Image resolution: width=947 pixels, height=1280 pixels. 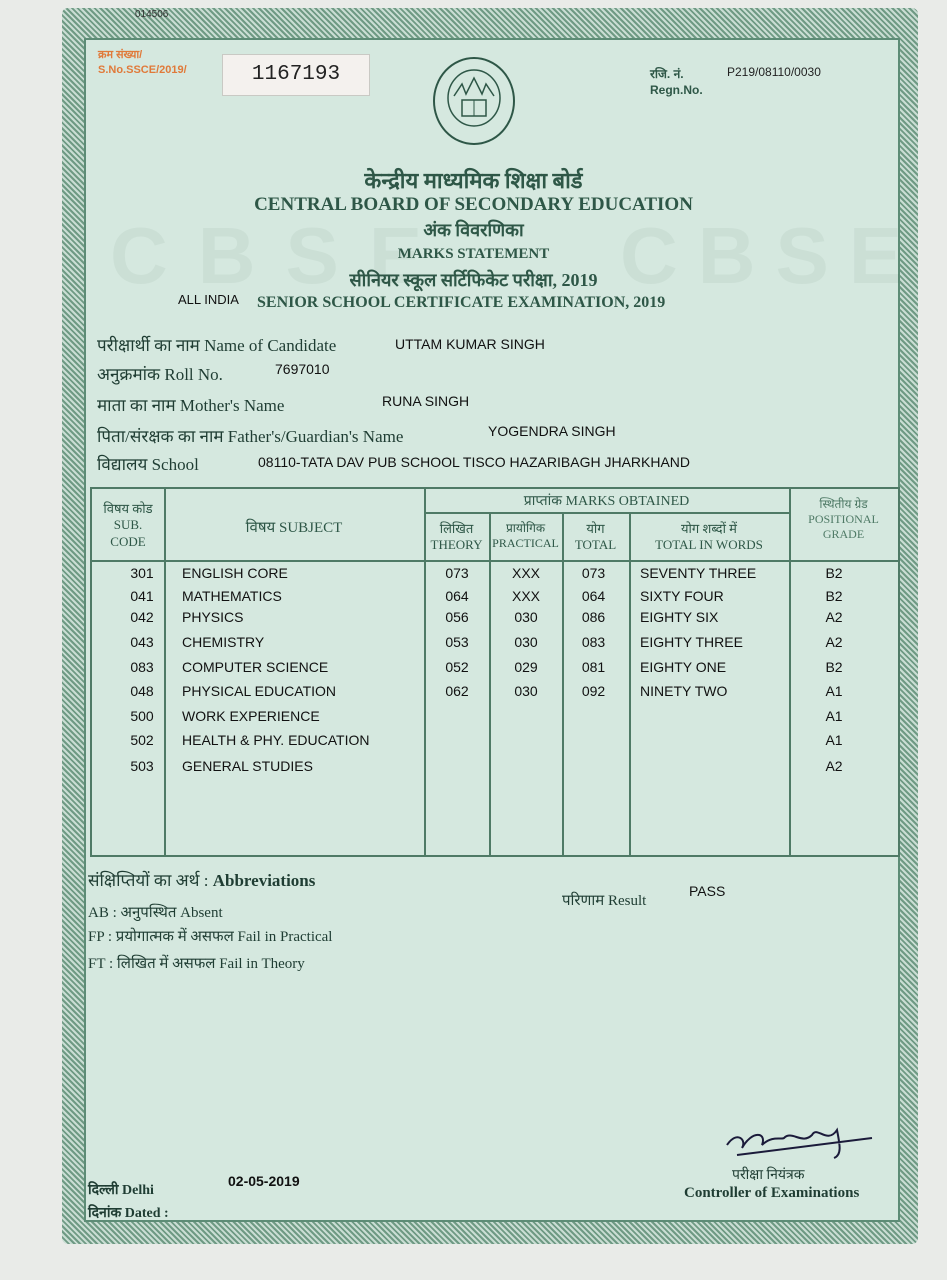 I want to click on regn-label: रजि. नं. Regn.No., so click(x=676, y=82).